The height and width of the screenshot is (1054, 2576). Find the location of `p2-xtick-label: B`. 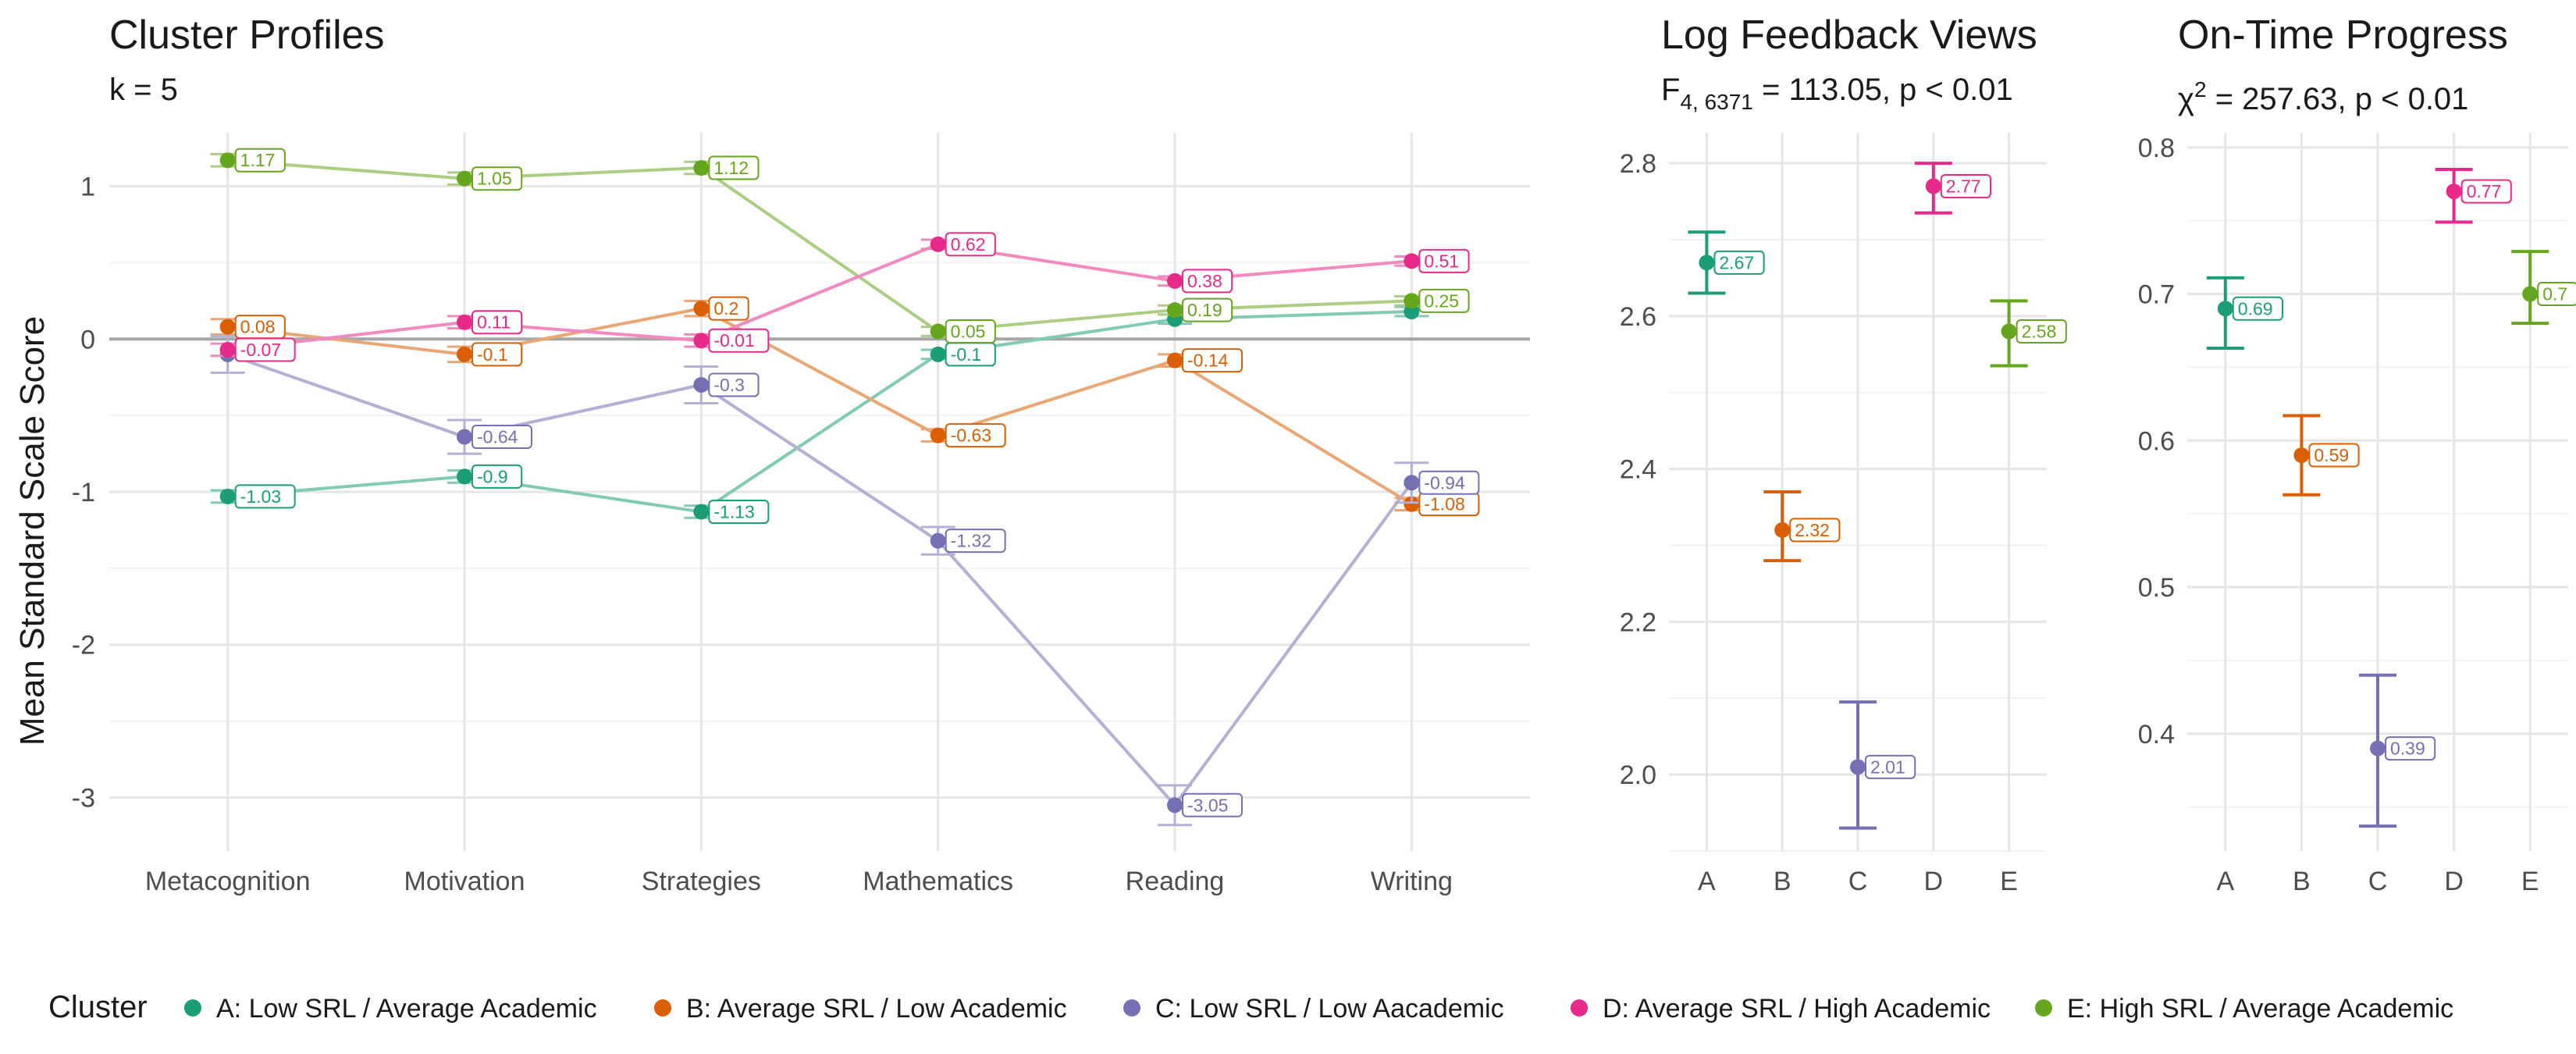

p2-xtick-label: B is located at coordinates (1782, 881).